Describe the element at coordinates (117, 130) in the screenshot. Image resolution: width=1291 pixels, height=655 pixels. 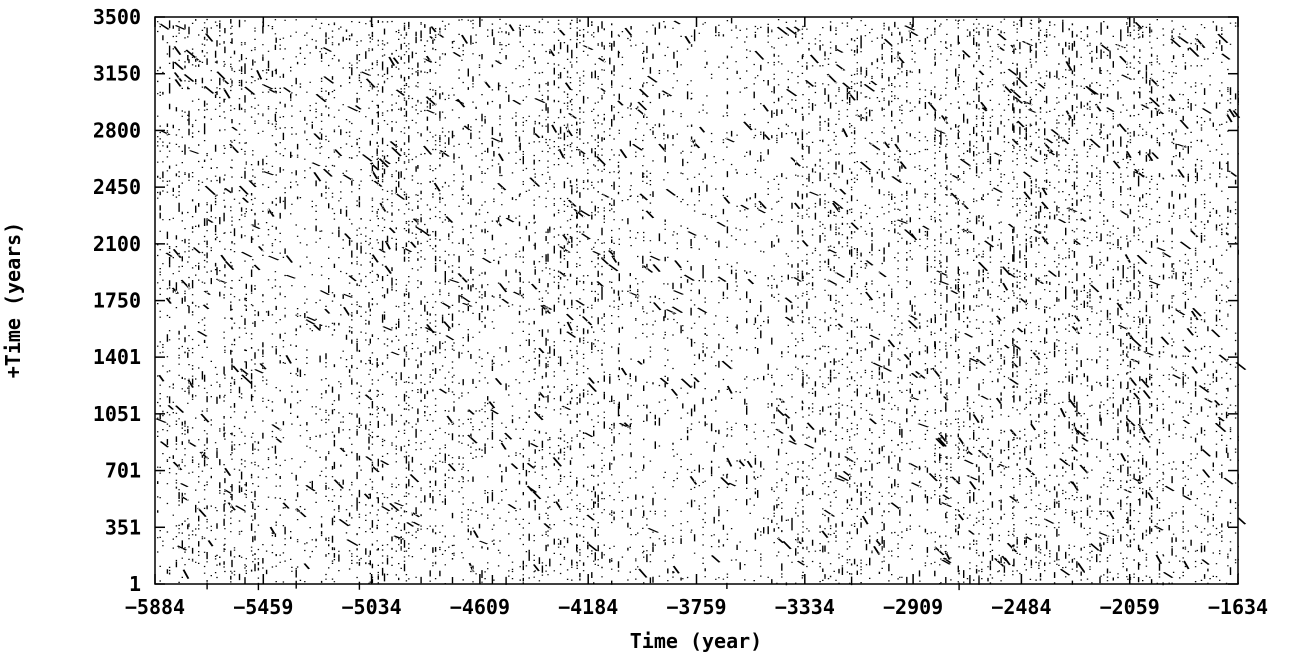
I see `y-tick-label: 2800` at that location.